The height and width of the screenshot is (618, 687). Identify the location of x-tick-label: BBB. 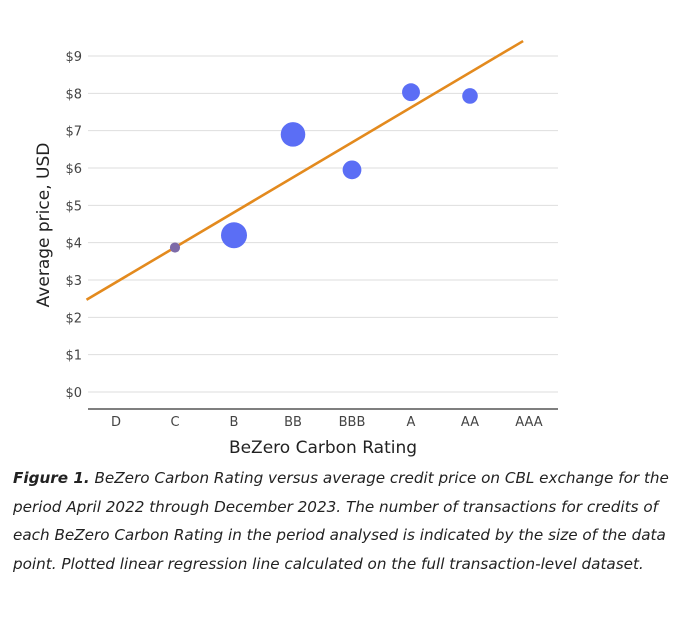
(352, 422).